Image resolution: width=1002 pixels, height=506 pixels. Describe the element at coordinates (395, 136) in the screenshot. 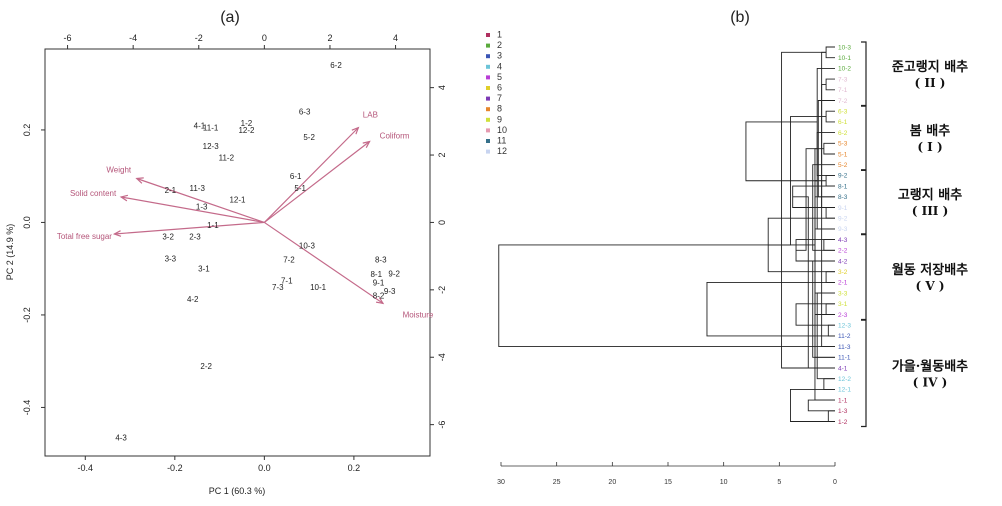

I see `loading-label: Coliform` at that location.